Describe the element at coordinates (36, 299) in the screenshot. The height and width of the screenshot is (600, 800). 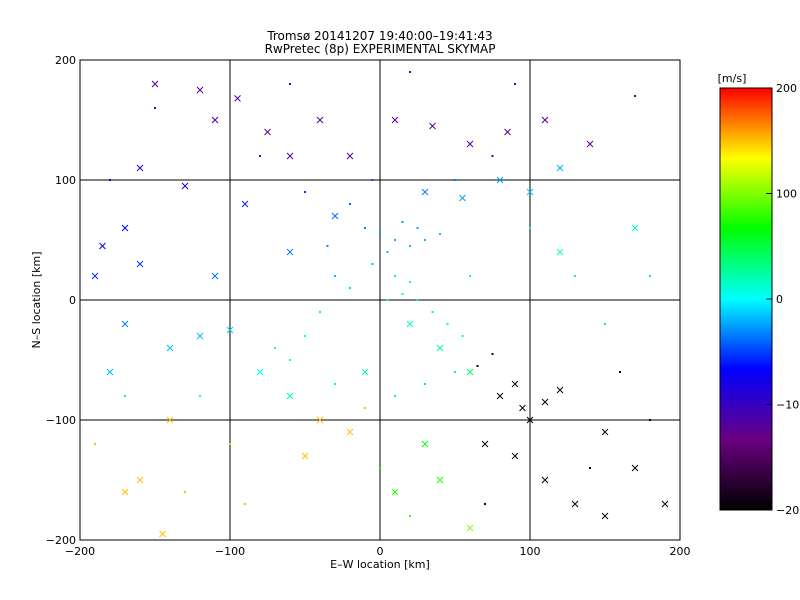
I see `y-axis-label: N–S location [km]` at that location.